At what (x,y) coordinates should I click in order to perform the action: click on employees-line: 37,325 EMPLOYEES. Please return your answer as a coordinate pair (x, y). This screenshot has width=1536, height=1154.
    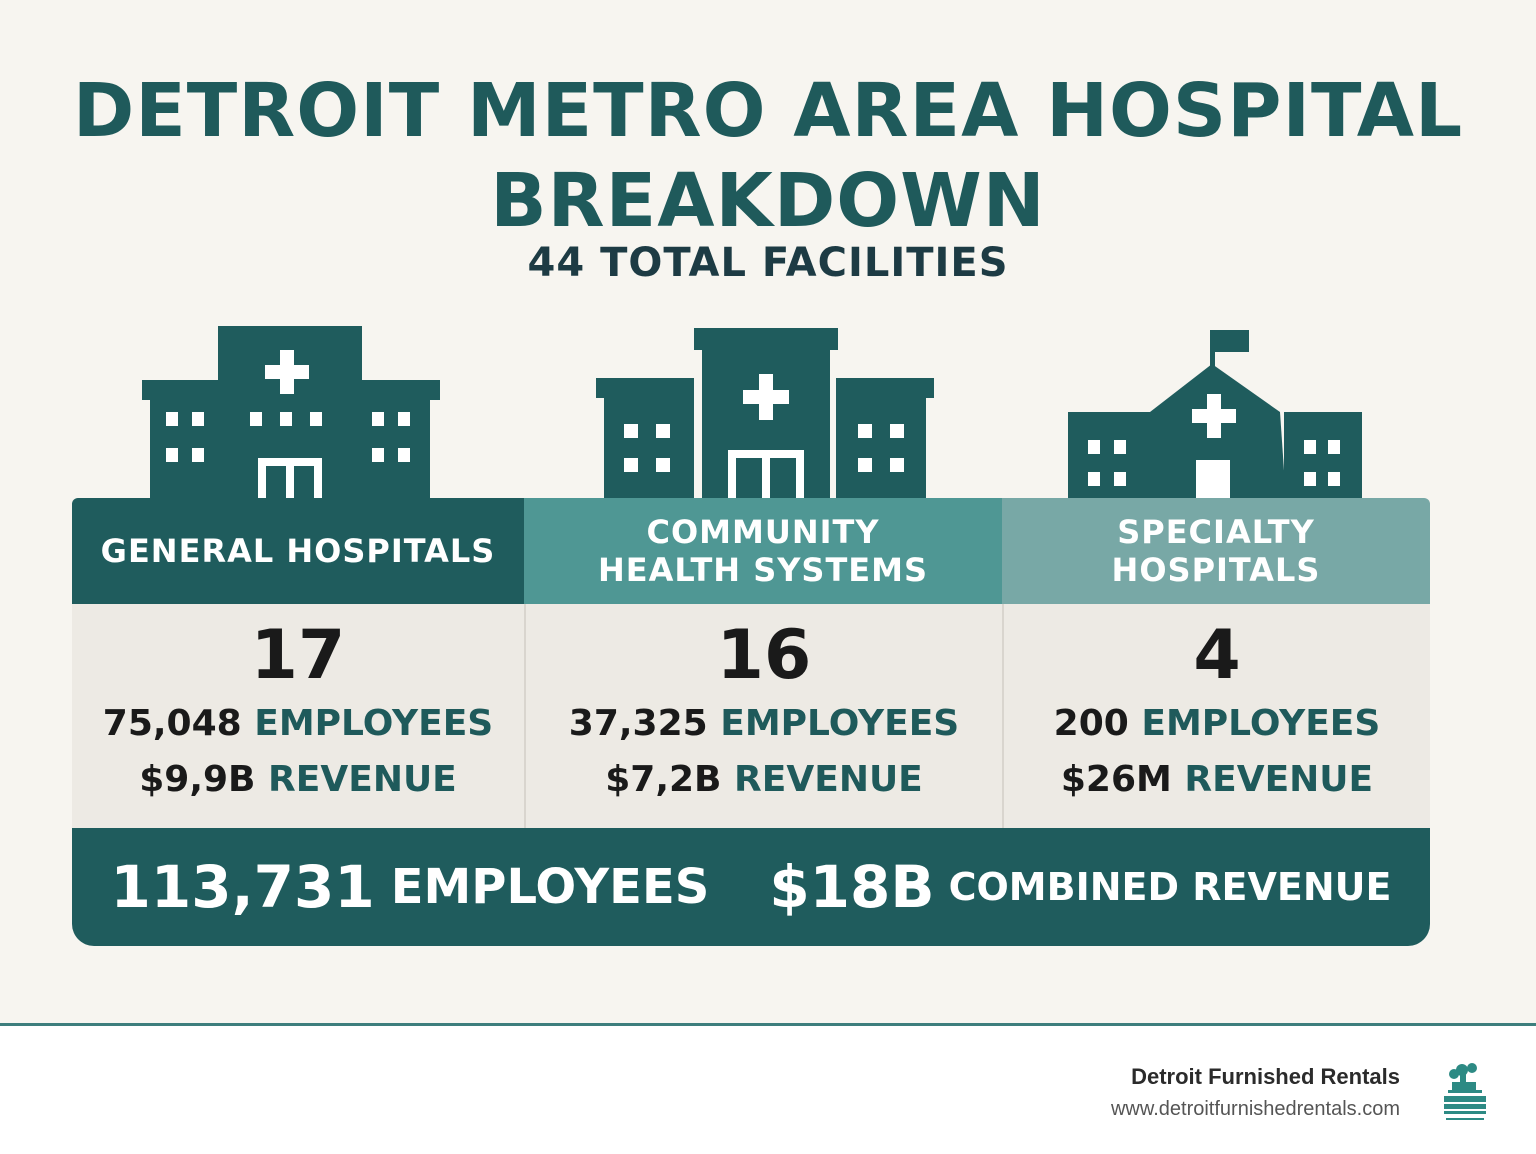
    Looking at the image, I should click on (764, 724).